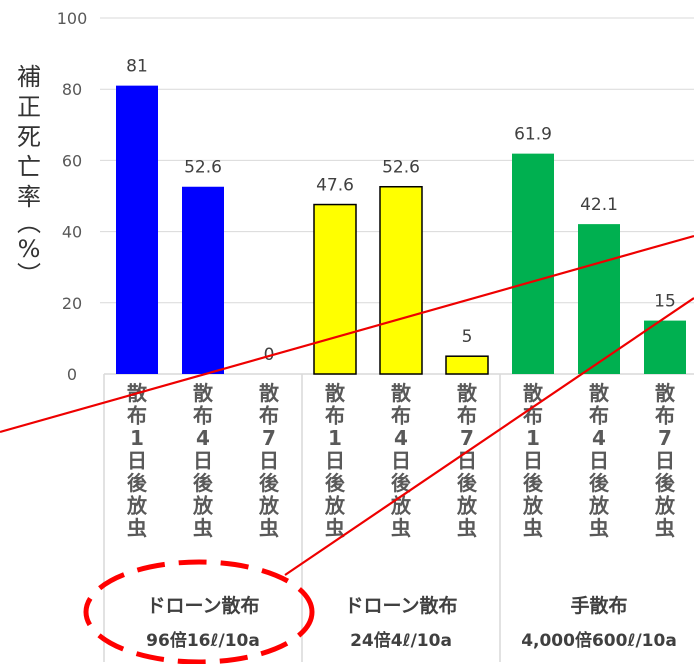 This screenshot has width=694, height=664. What do you see at coordinates (29, 197) in the screenshot?
I see `y-axis-label-char: 率` at bounding box center [29, 197].